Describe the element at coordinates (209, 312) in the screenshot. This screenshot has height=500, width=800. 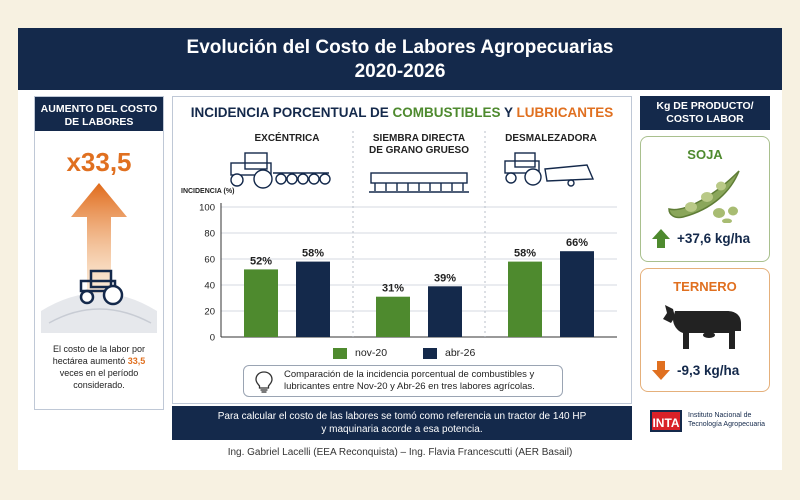
I see `y-tick-label: 20` at that location.